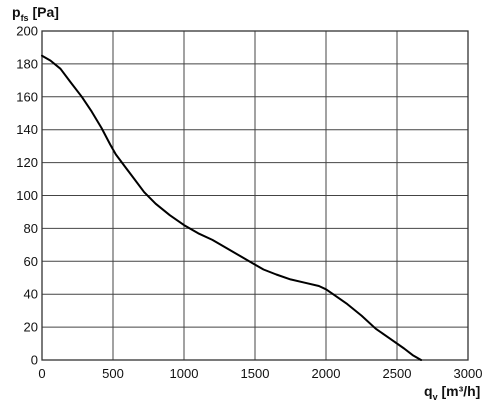 Image resolution: width=500 pixels, height=408 pixels. Describe the element at coordinates (468, 373) in the screenshot. I see `x-tick-label: 3000` at that location.